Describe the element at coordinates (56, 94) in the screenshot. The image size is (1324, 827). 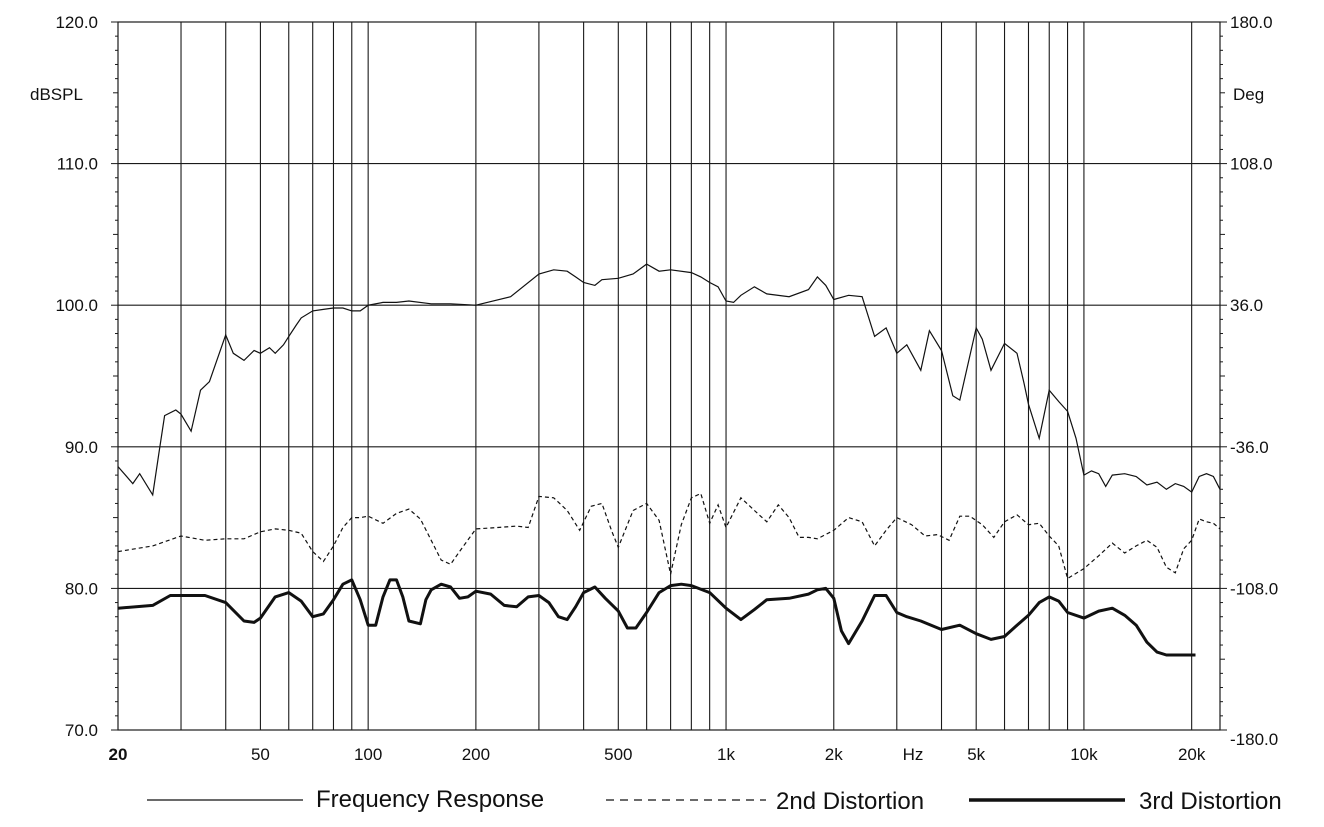
I see `left-axis-unit: dBSPL` at that location.